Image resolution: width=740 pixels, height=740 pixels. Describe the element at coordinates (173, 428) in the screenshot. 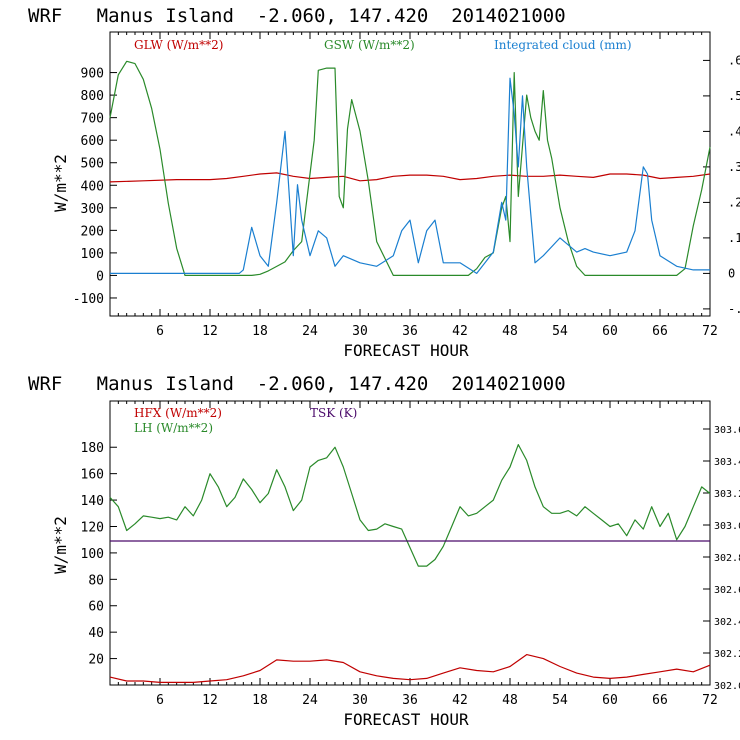

I see `legend-lh: LH (W/m**2)` at that location.